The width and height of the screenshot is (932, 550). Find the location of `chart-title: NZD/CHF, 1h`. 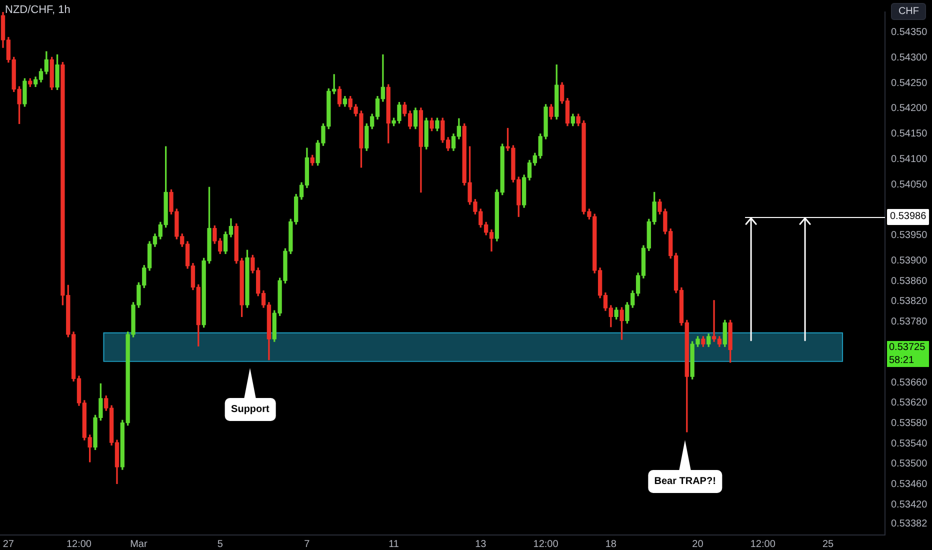

chart-title: NZD/CHF, 1h is located at coordinates (37, 10).